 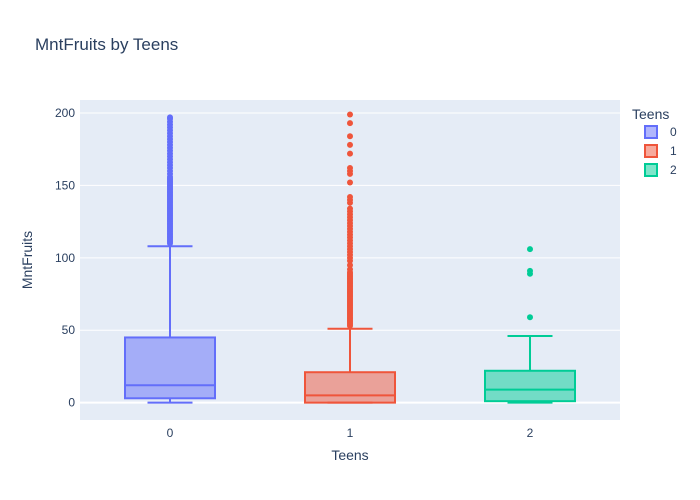 What do you see at coordinates (69, 330) in the screenshot?
I see `y-tick-label: 50` at bounding box center [69, 330].